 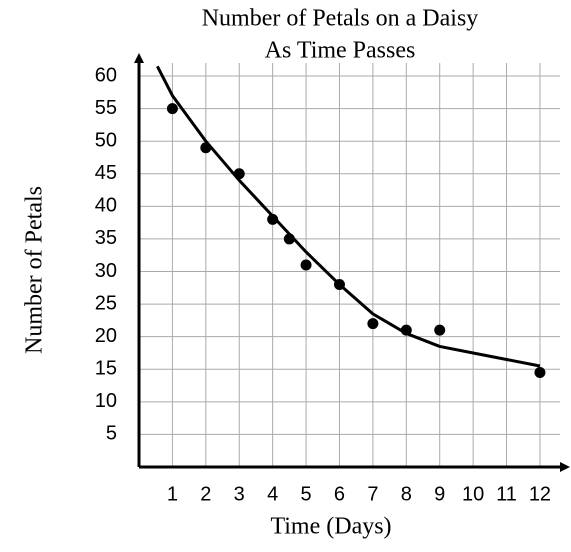 I want to click on x-tick-label: 9, so click(x=439, y=494).